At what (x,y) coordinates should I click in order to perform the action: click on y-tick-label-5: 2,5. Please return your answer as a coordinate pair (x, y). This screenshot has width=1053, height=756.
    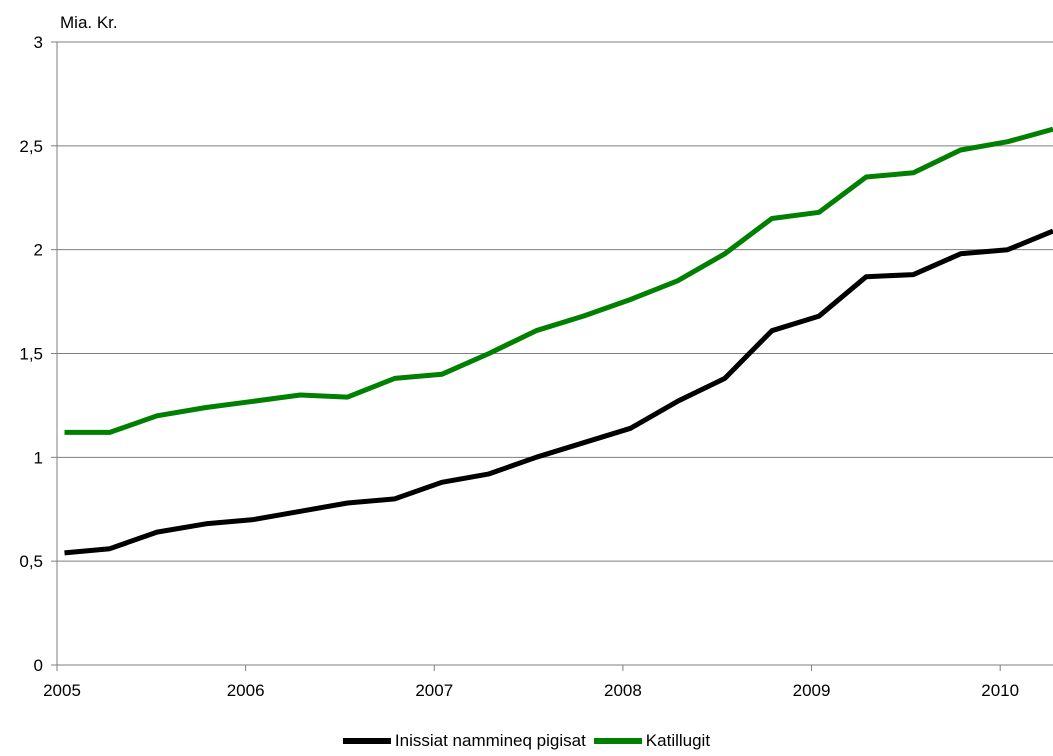
    Looking at the image, I should click on (31, 146).